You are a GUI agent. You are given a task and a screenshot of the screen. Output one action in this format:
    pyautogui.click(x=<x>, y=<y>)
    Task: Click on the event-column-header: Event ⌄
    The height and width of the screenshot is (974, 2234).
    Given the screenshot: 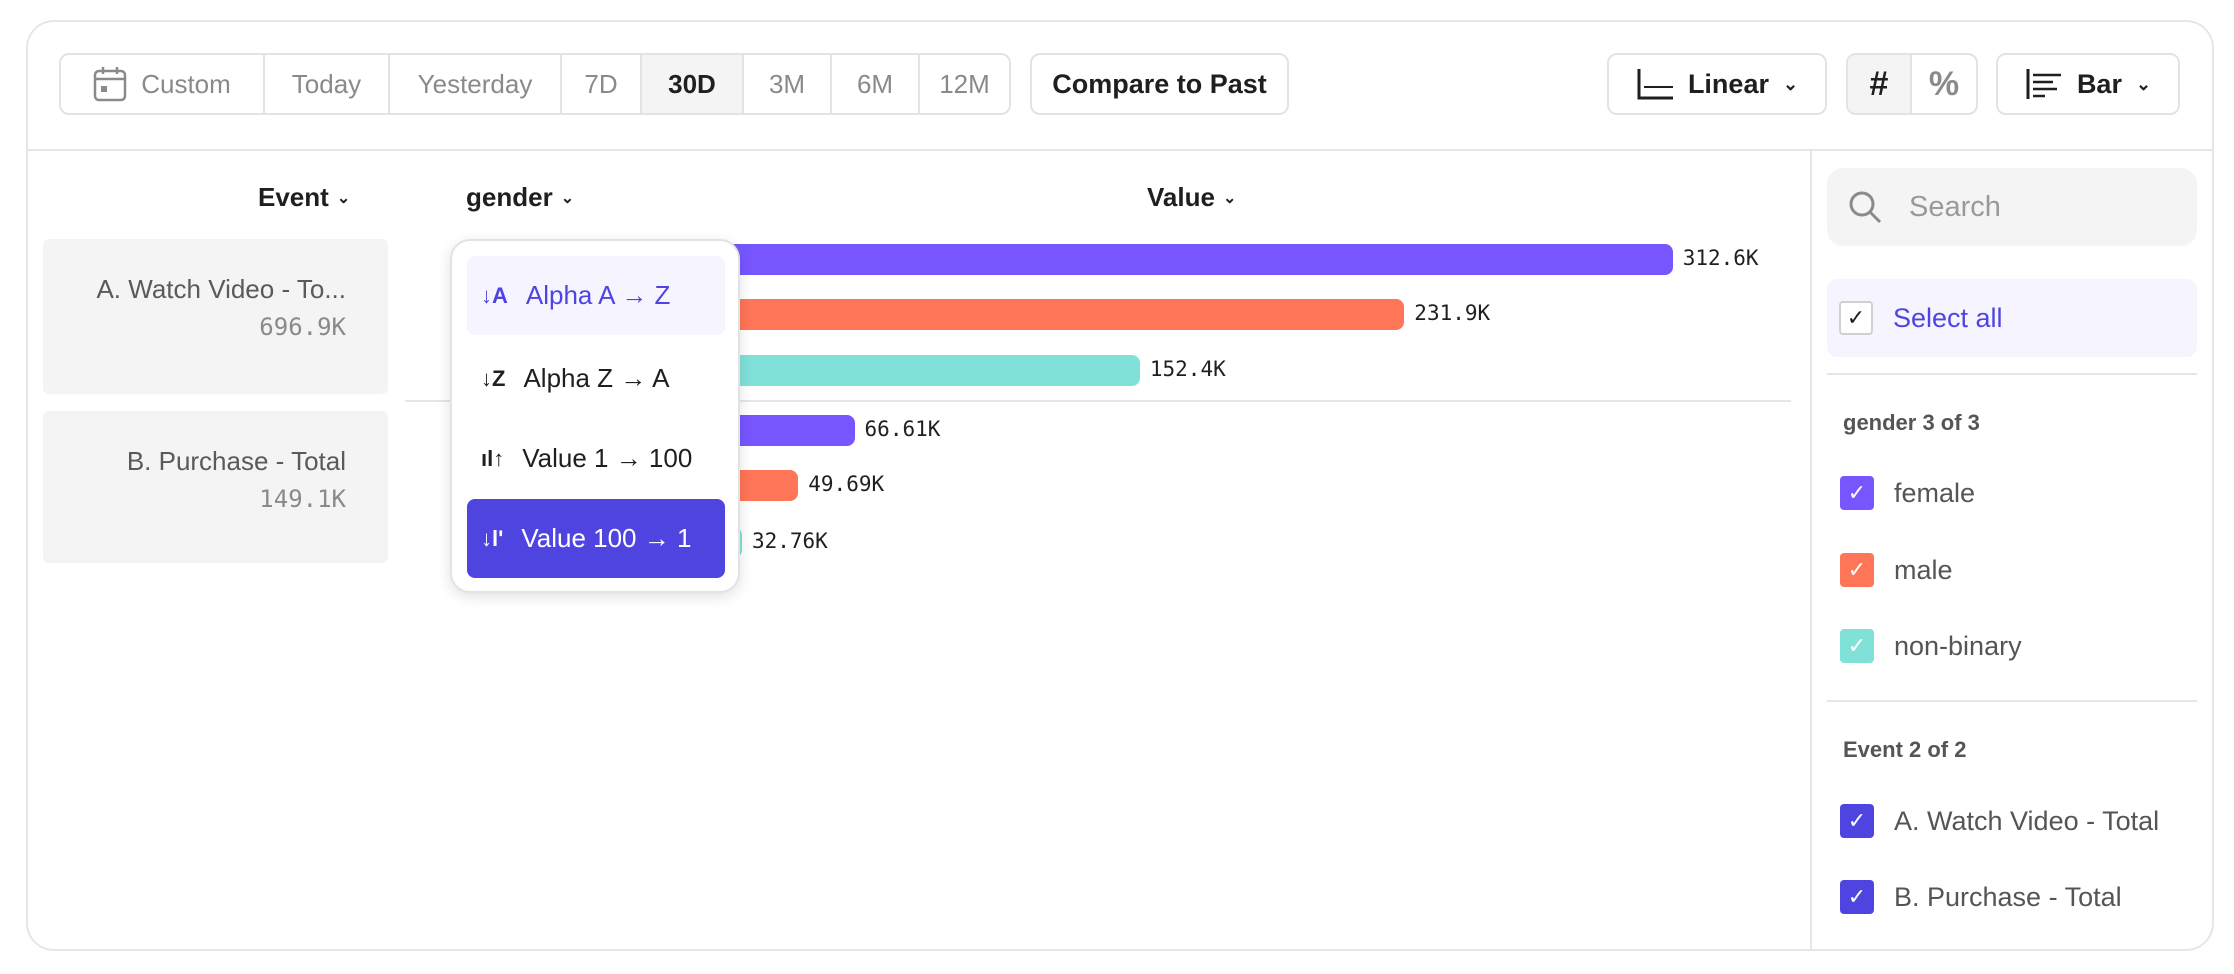 What is the action you would take?
    pyautogui.click(x=304, y=197)
    